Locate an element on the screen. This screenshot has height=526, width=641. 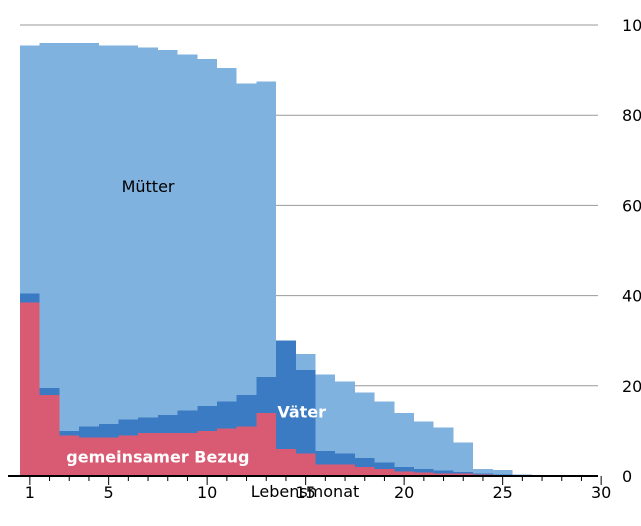
annotation-gemeinsam: gemeinsamer Bezug is located at coordinates (157, 456).